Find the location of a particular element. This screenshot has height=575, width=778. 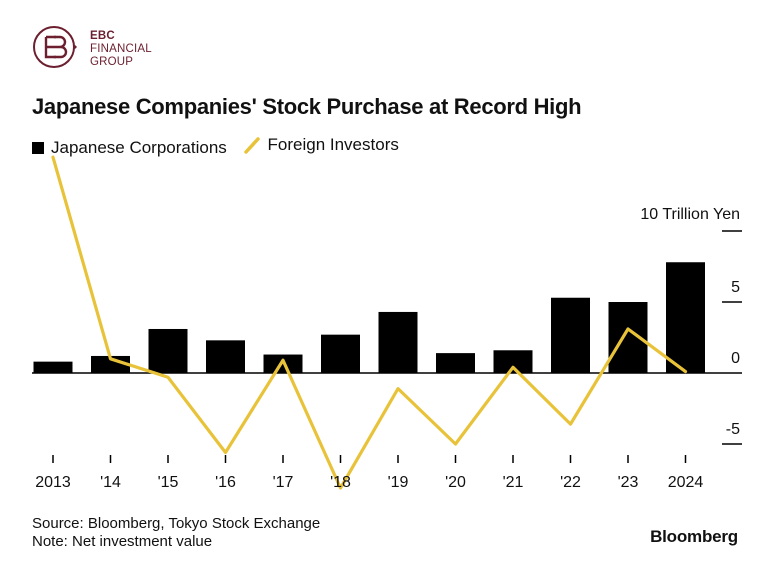

legend-item-japanese-corporations: Japanese Corporations is located at coordinates (129, 148).